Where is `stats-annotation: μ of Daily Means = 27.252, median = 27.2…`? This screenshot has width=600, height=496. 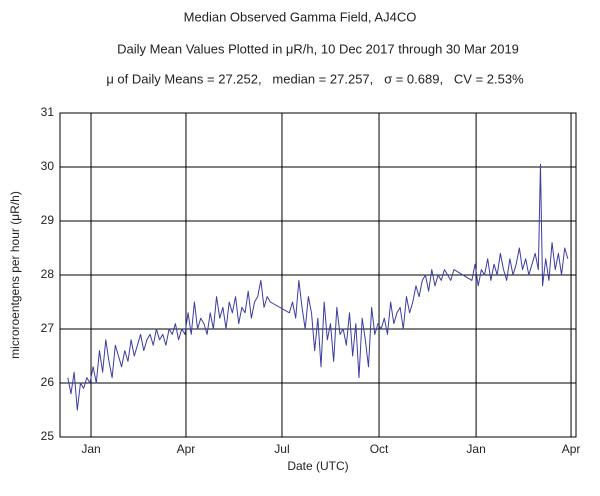
stats-annotation: μ of Daily Means = 27.252, median = 27.2… is located at coordinates (315, 78).